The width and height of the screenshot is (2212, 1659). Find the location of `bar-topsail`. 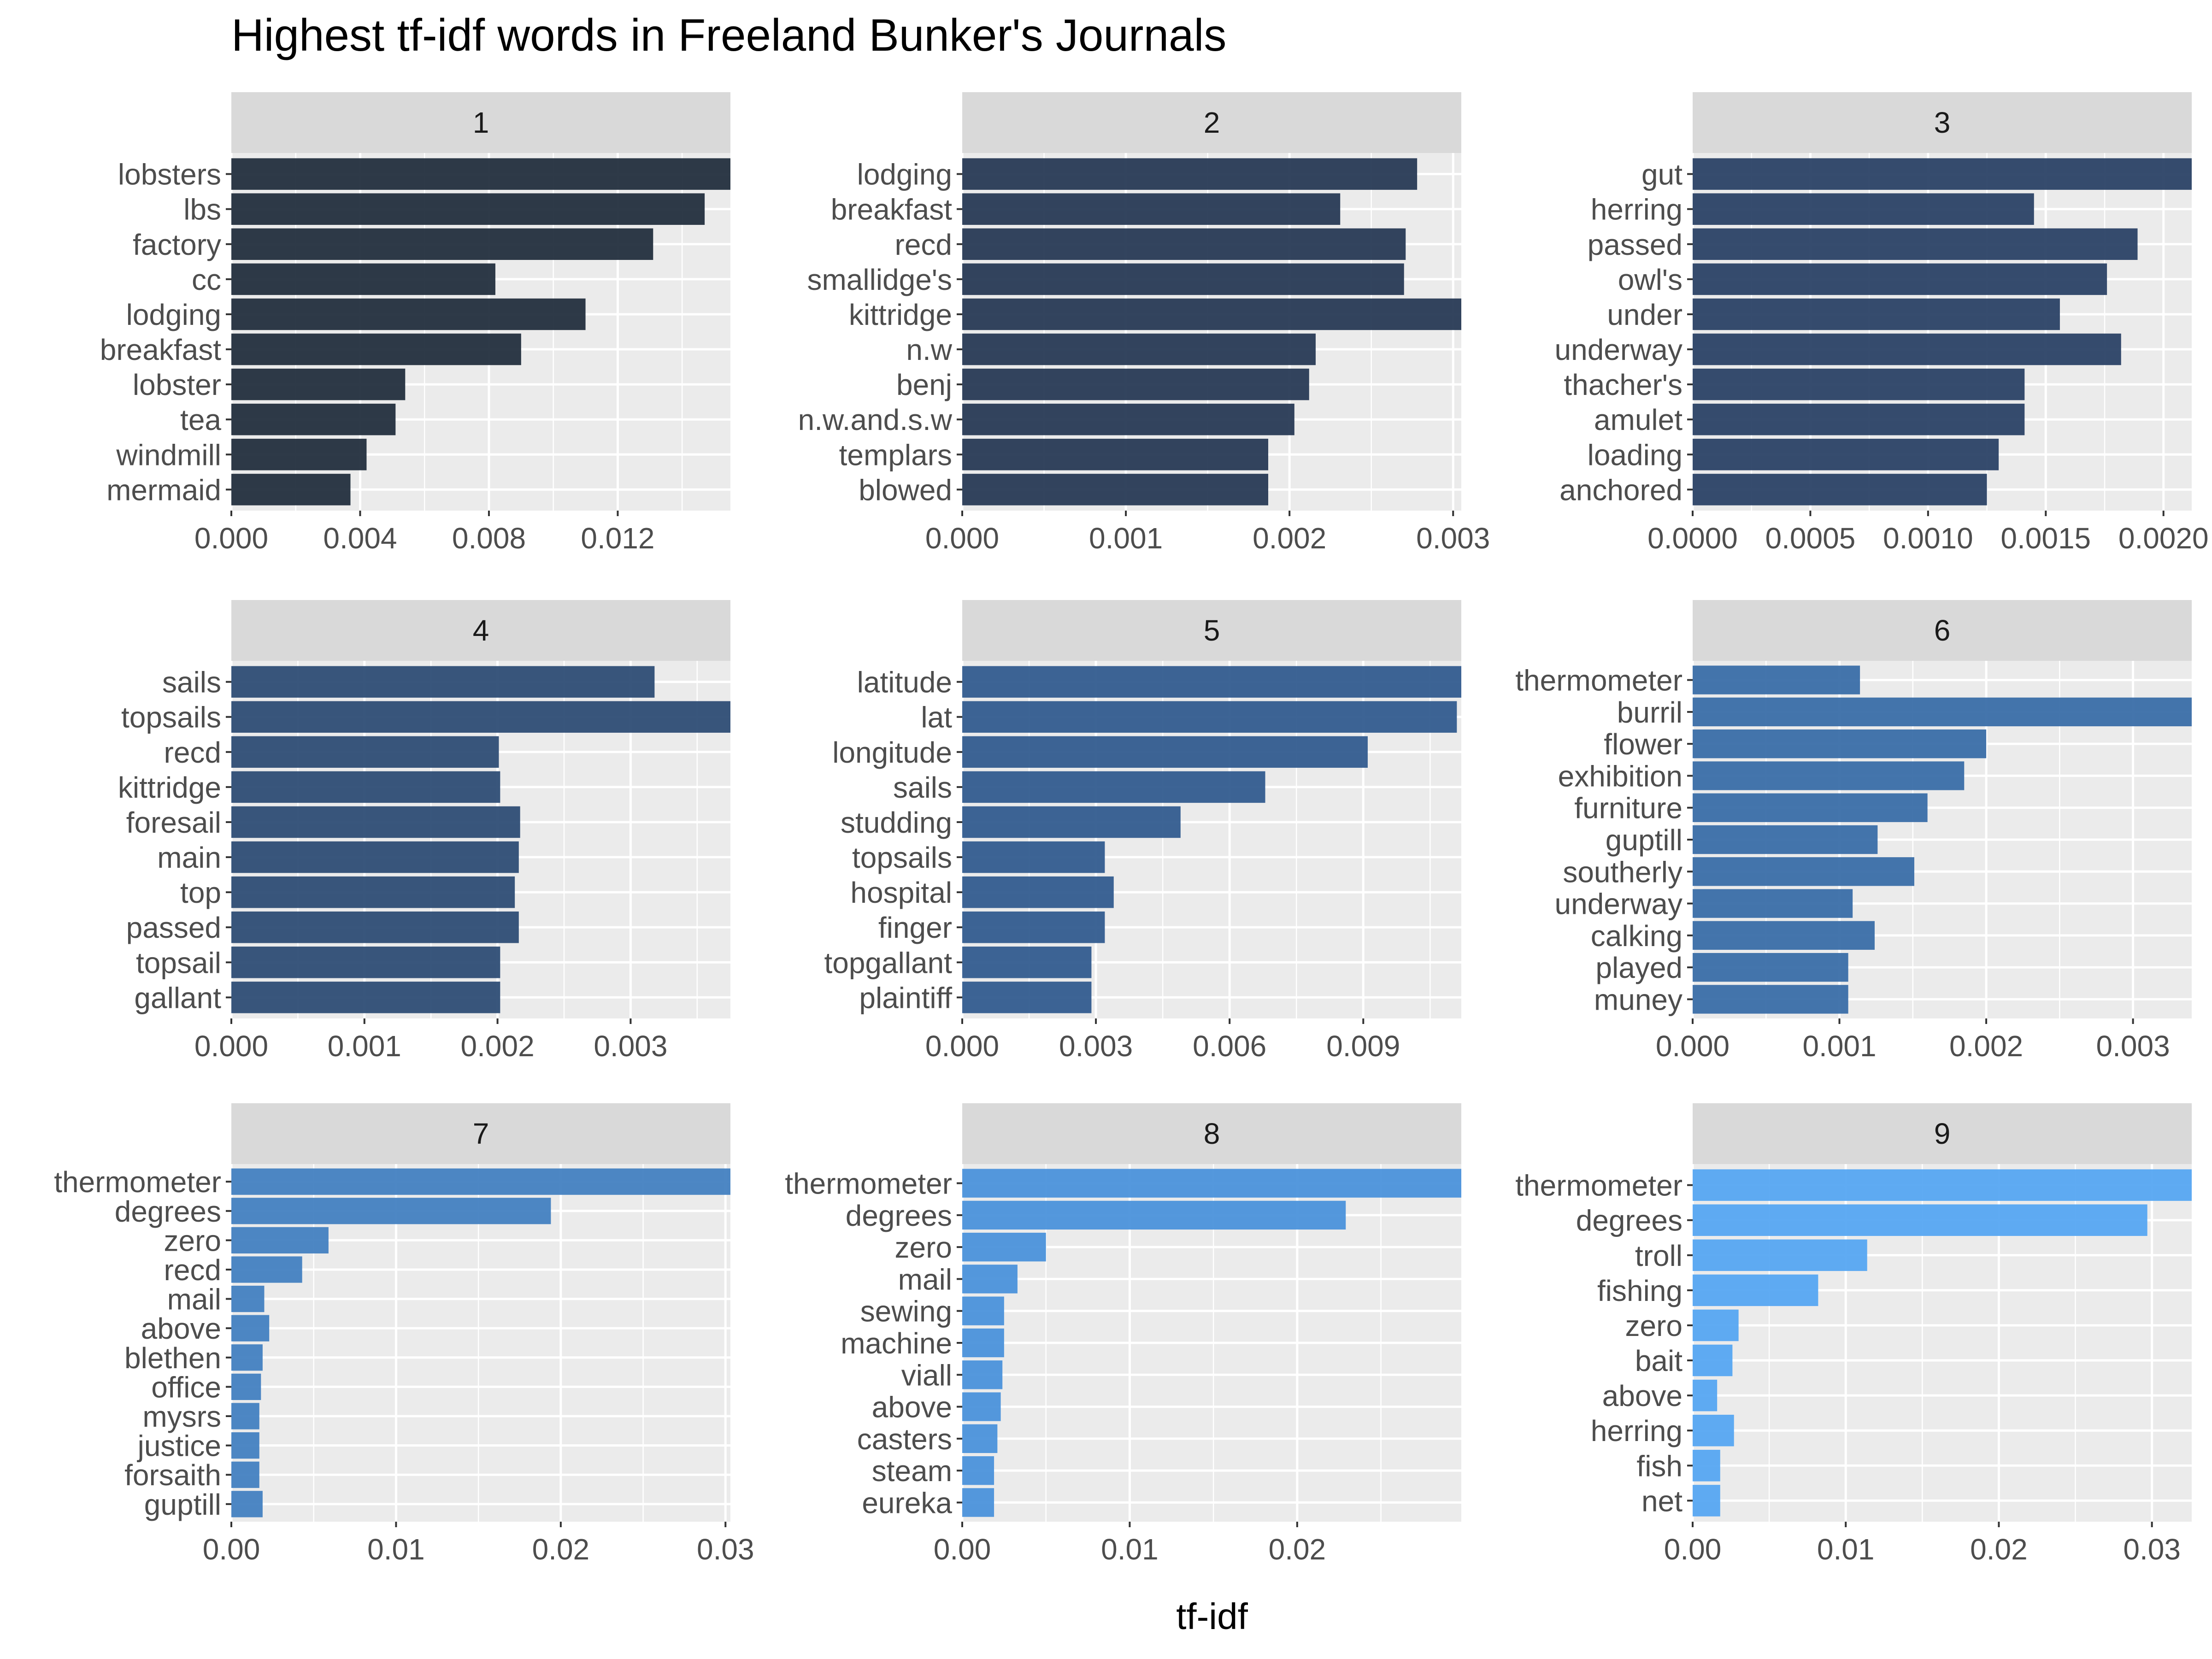

bar-topsail is located at coordinates (365, 962).